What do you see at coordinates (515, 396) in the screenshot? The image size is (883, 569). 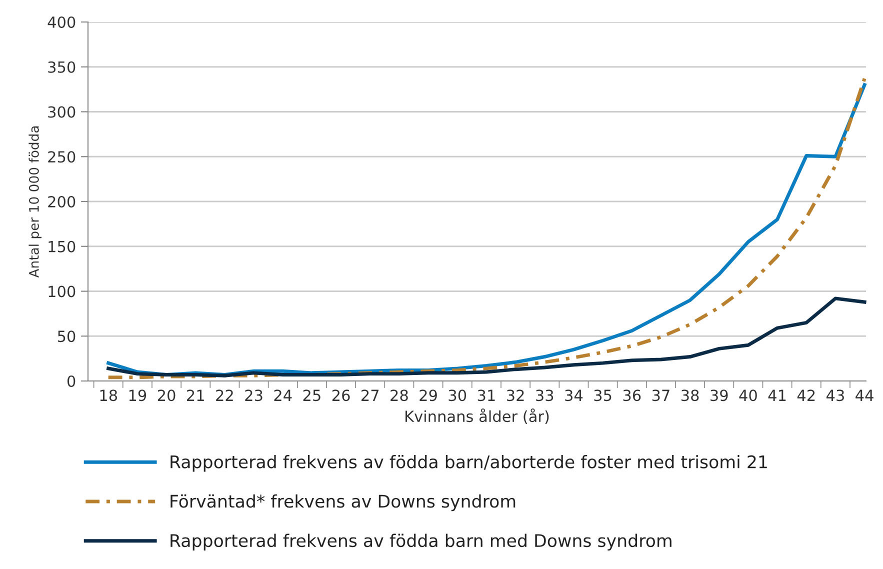 I see `x-tick-label: 32` at bounding box center [515, 396].